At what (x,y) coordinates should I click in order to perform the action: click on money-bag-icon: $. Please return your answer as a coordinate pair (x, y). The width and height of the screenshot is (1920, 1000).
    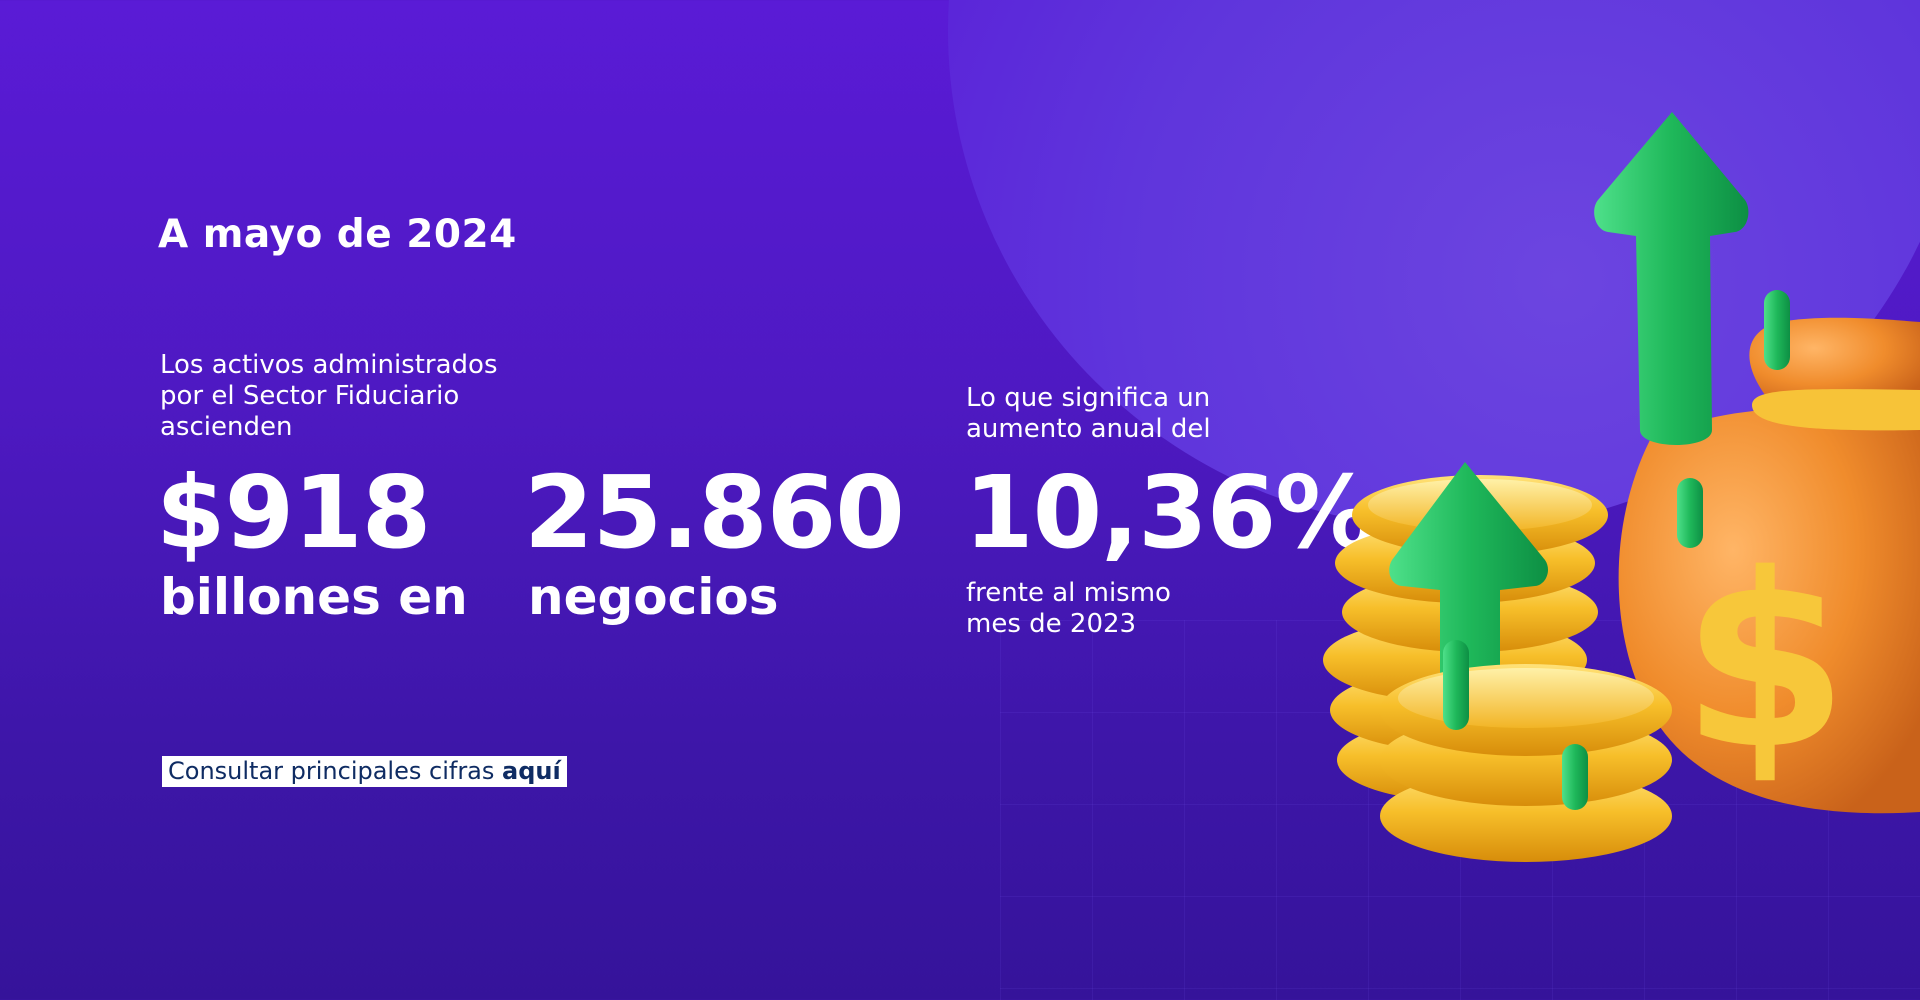
    Looking at the image, I should click on (1769, 565).